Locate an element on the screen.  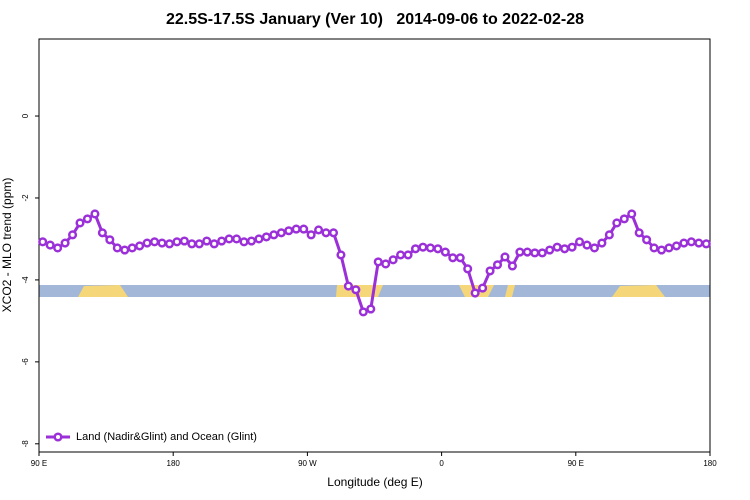
x-tick-label: 0 is located at coordinates (441, 463).